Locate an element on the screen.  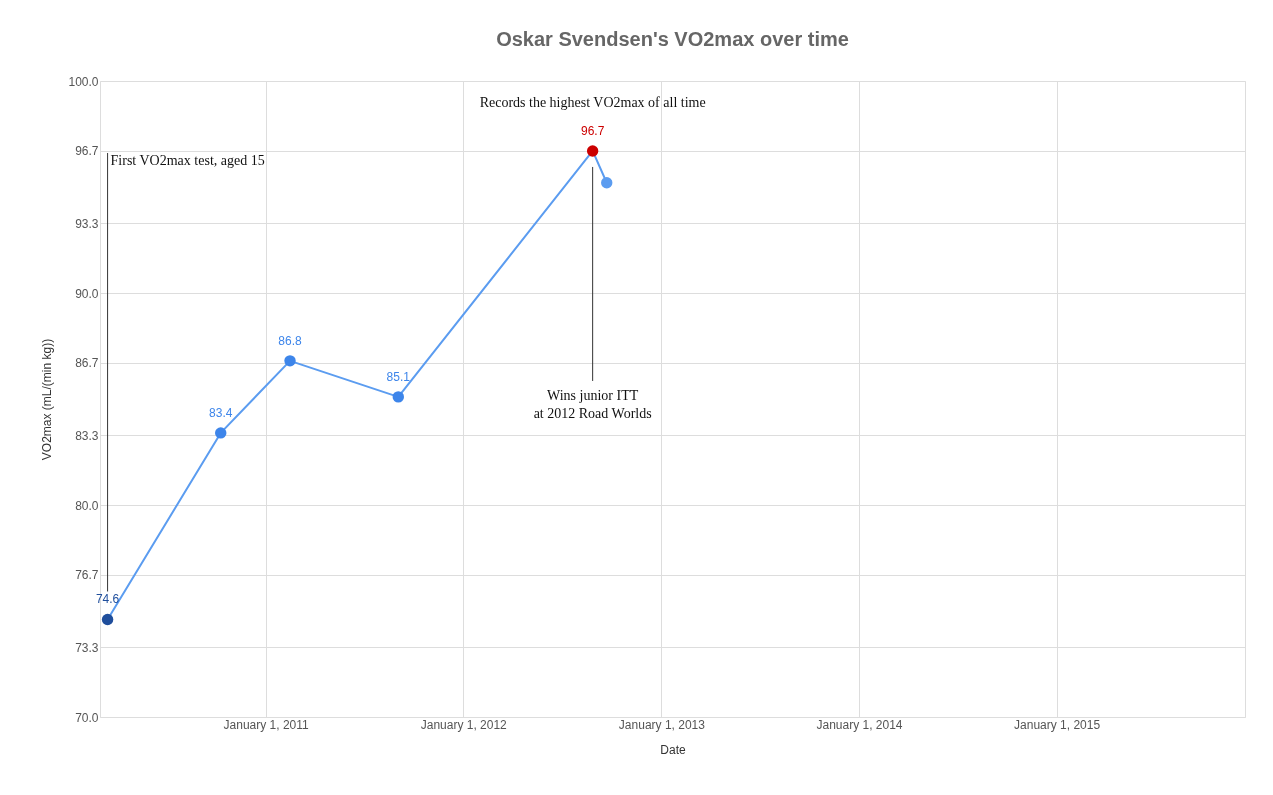
y-tick-label: 90.0 is located at coordinates (87, 293).